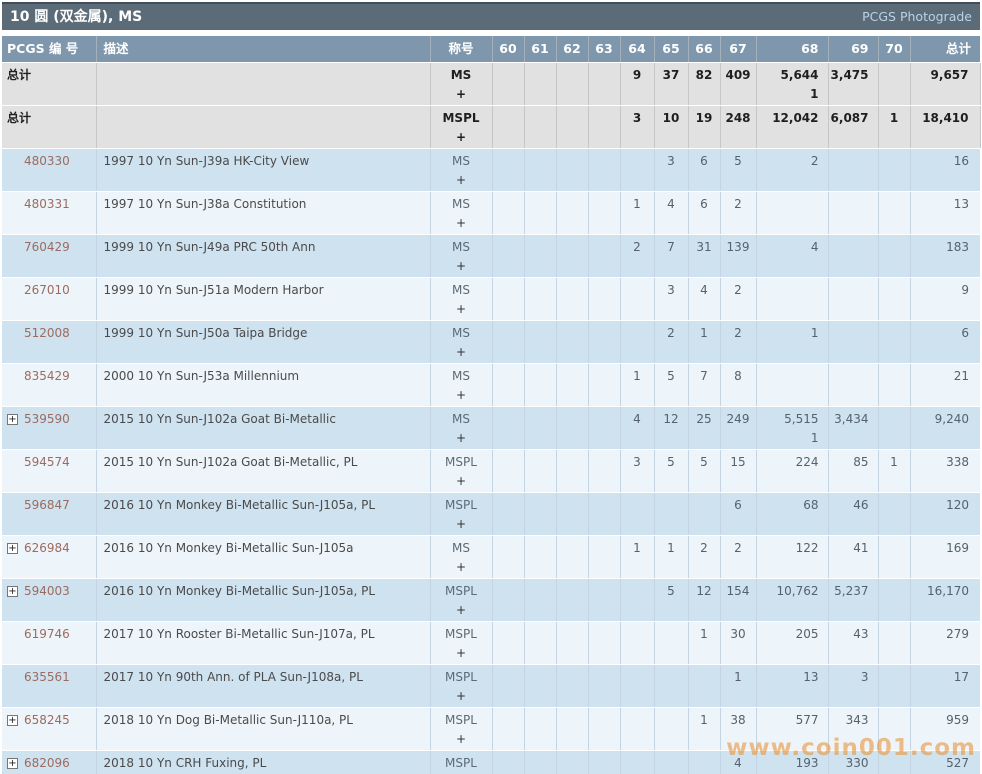  I want to click on pcgs-cell: 总计, so click(49, 127).